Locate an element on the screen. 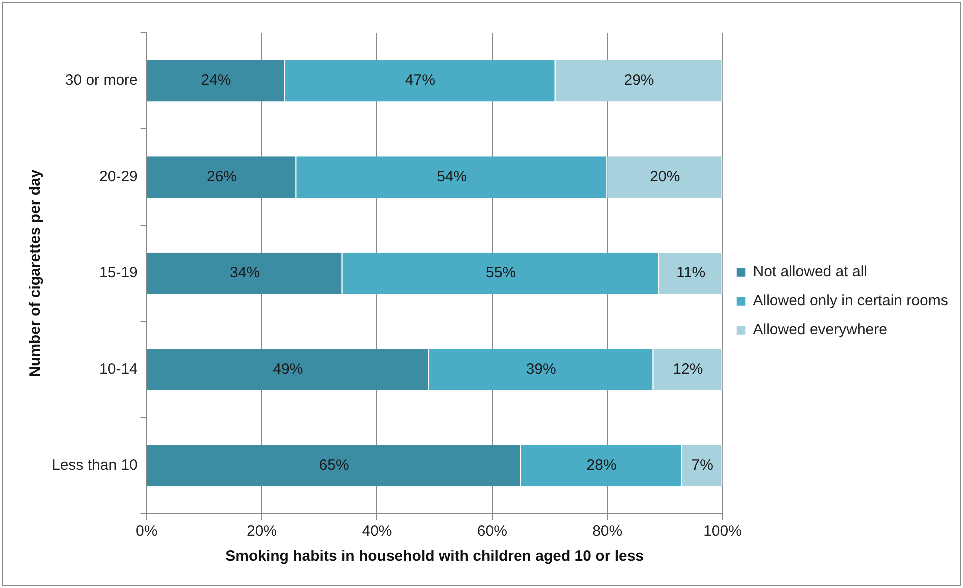 The height and width of the screenshot is (588, 963). y-axis-title: Number of cigarettes per day is located at coordinates (35, 273).